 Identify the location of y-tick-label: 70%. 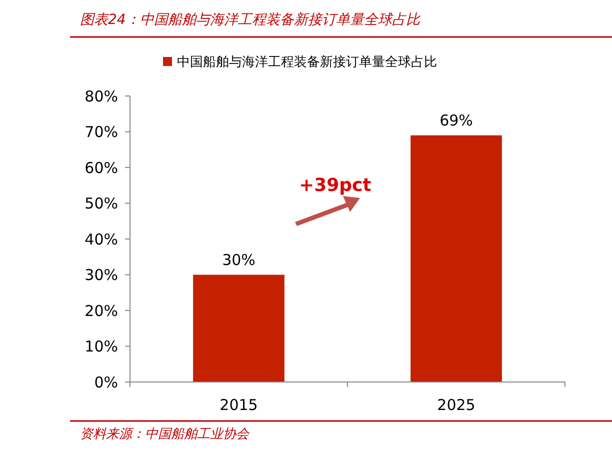
(101, 132).